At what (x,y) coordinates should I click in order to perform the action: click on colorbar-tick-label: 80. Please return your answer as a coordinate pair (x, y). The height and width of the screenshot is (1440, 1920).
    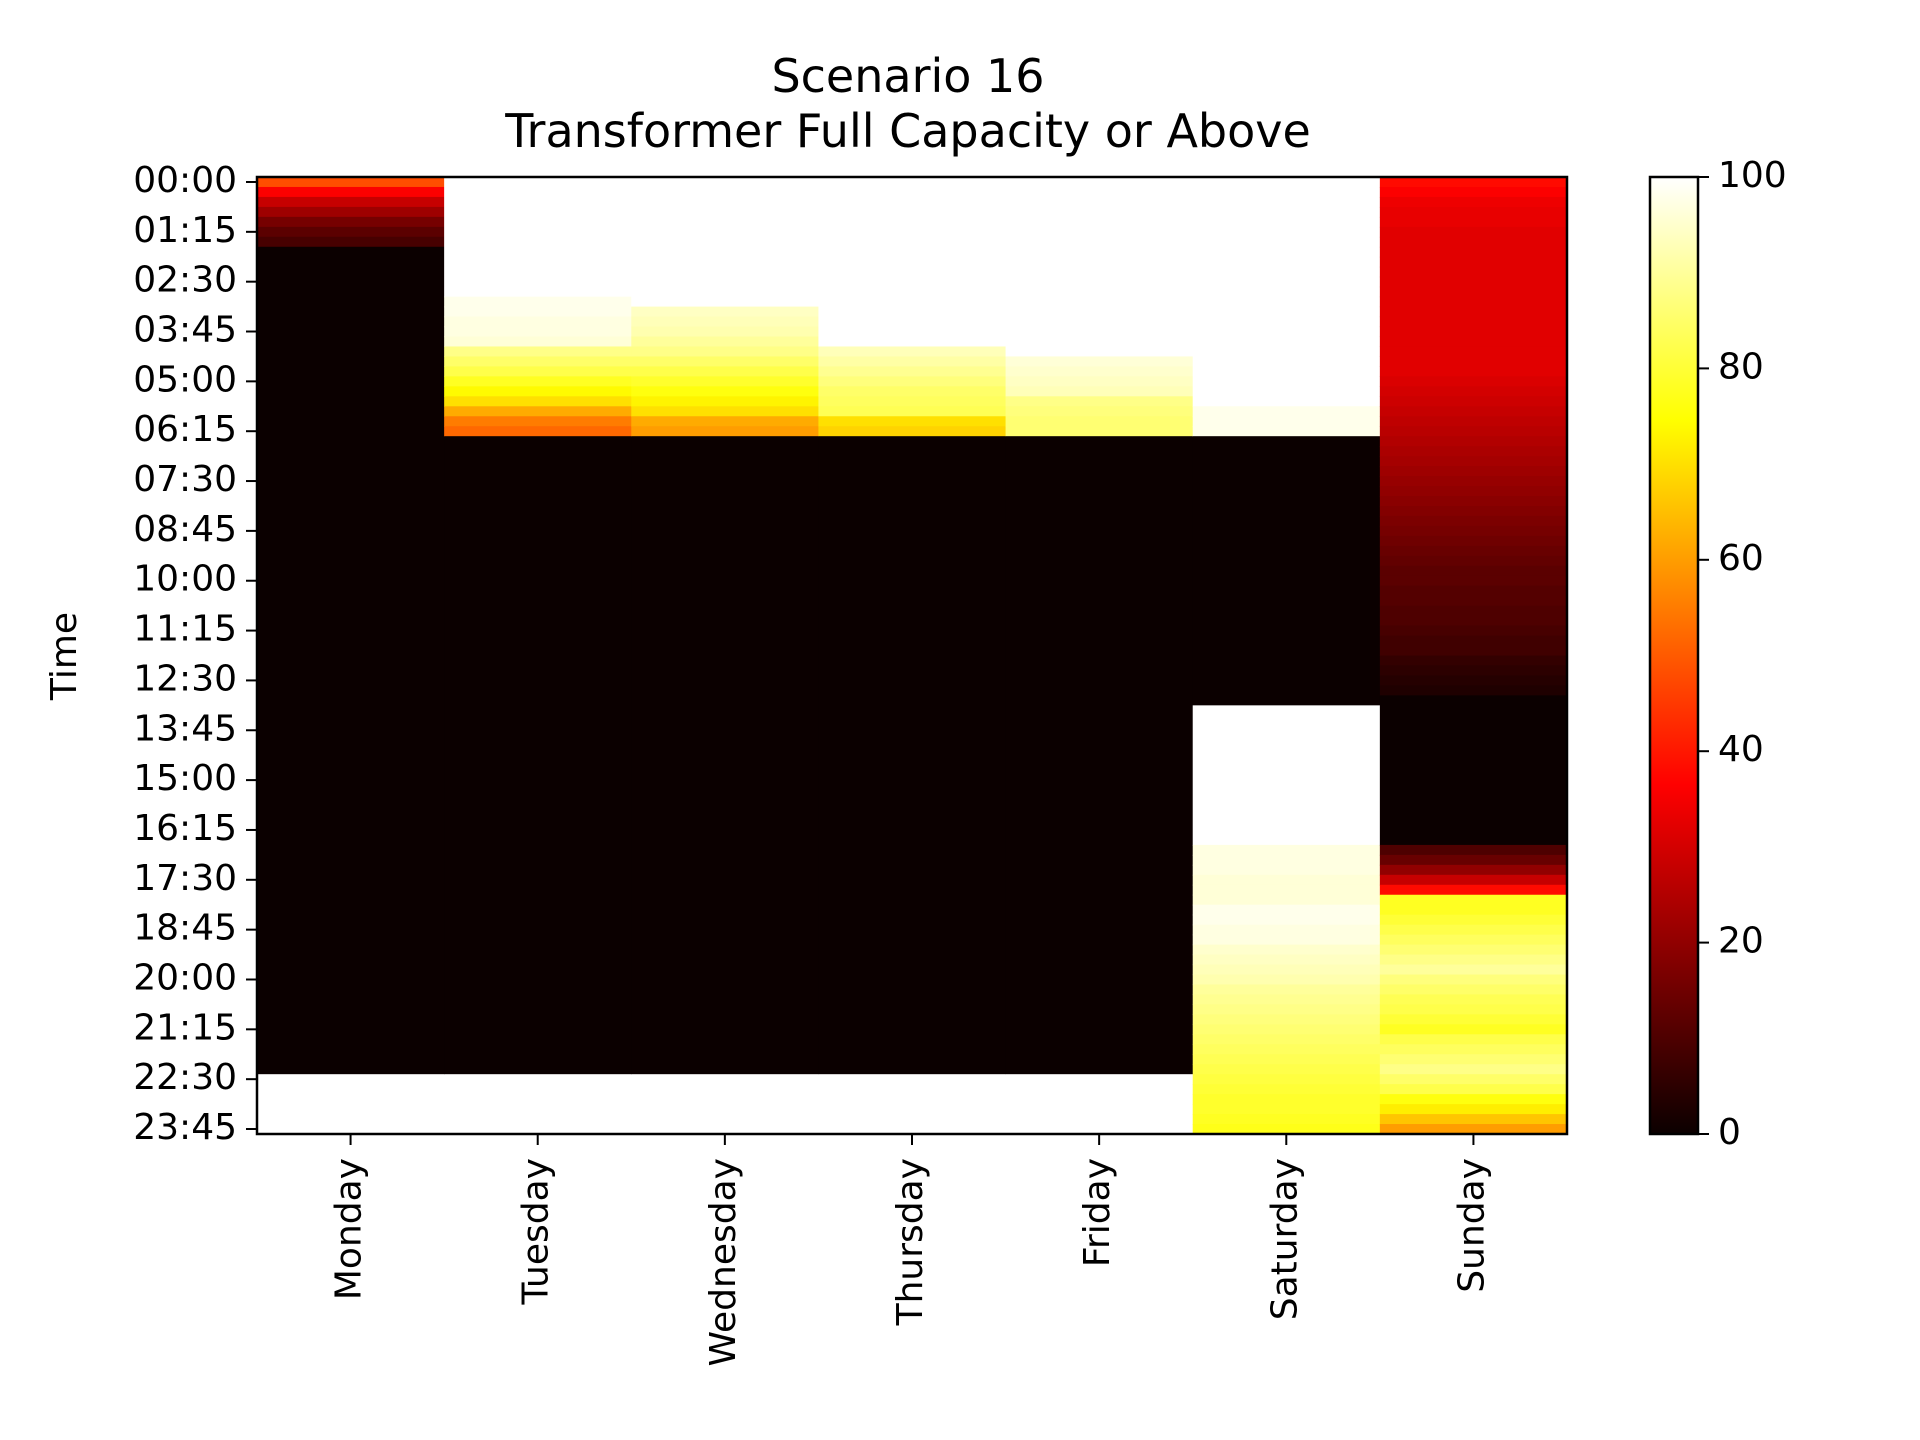
    Looking at the image, I should click on (1741, 366).